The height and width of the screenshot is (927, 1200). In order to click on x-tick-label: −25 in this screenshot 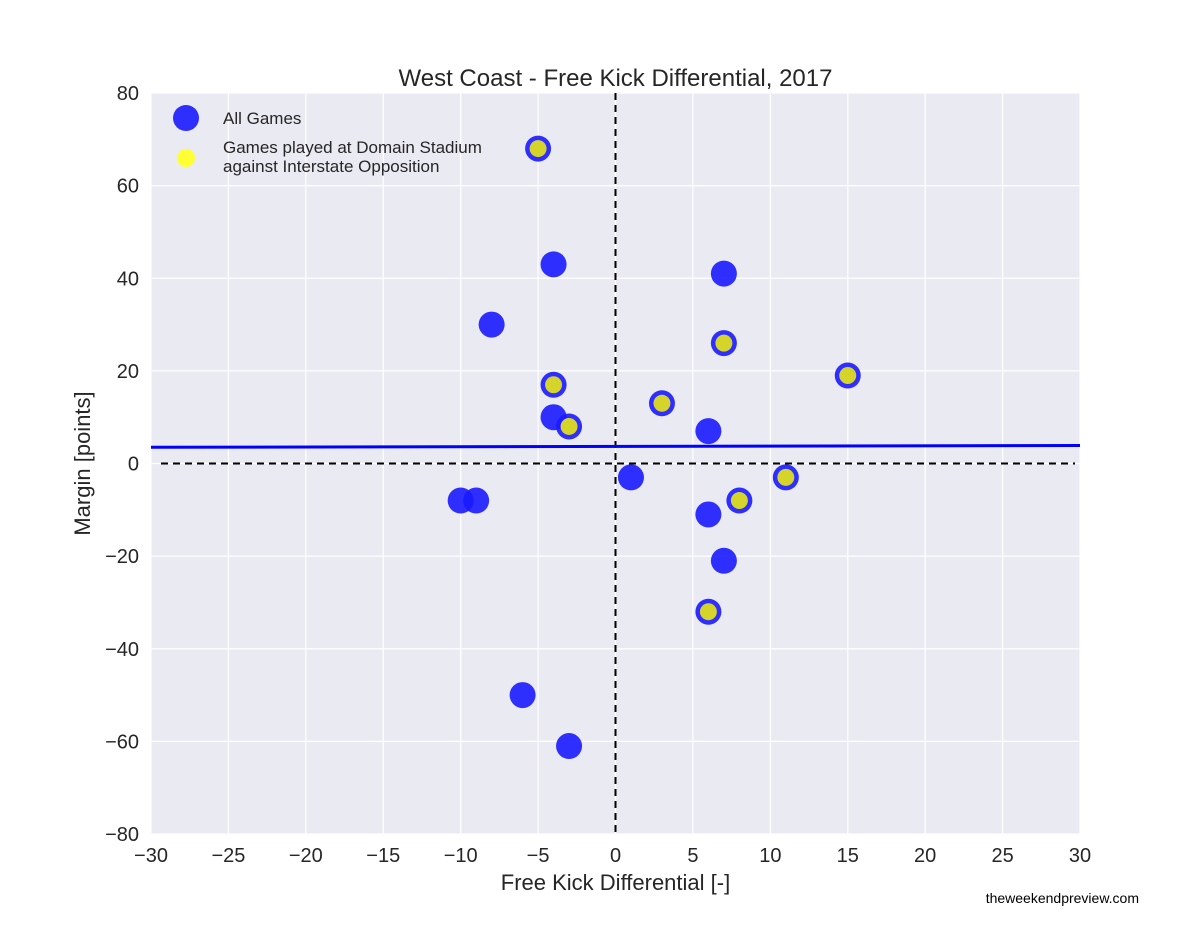, I will do `click(228, 856)`.